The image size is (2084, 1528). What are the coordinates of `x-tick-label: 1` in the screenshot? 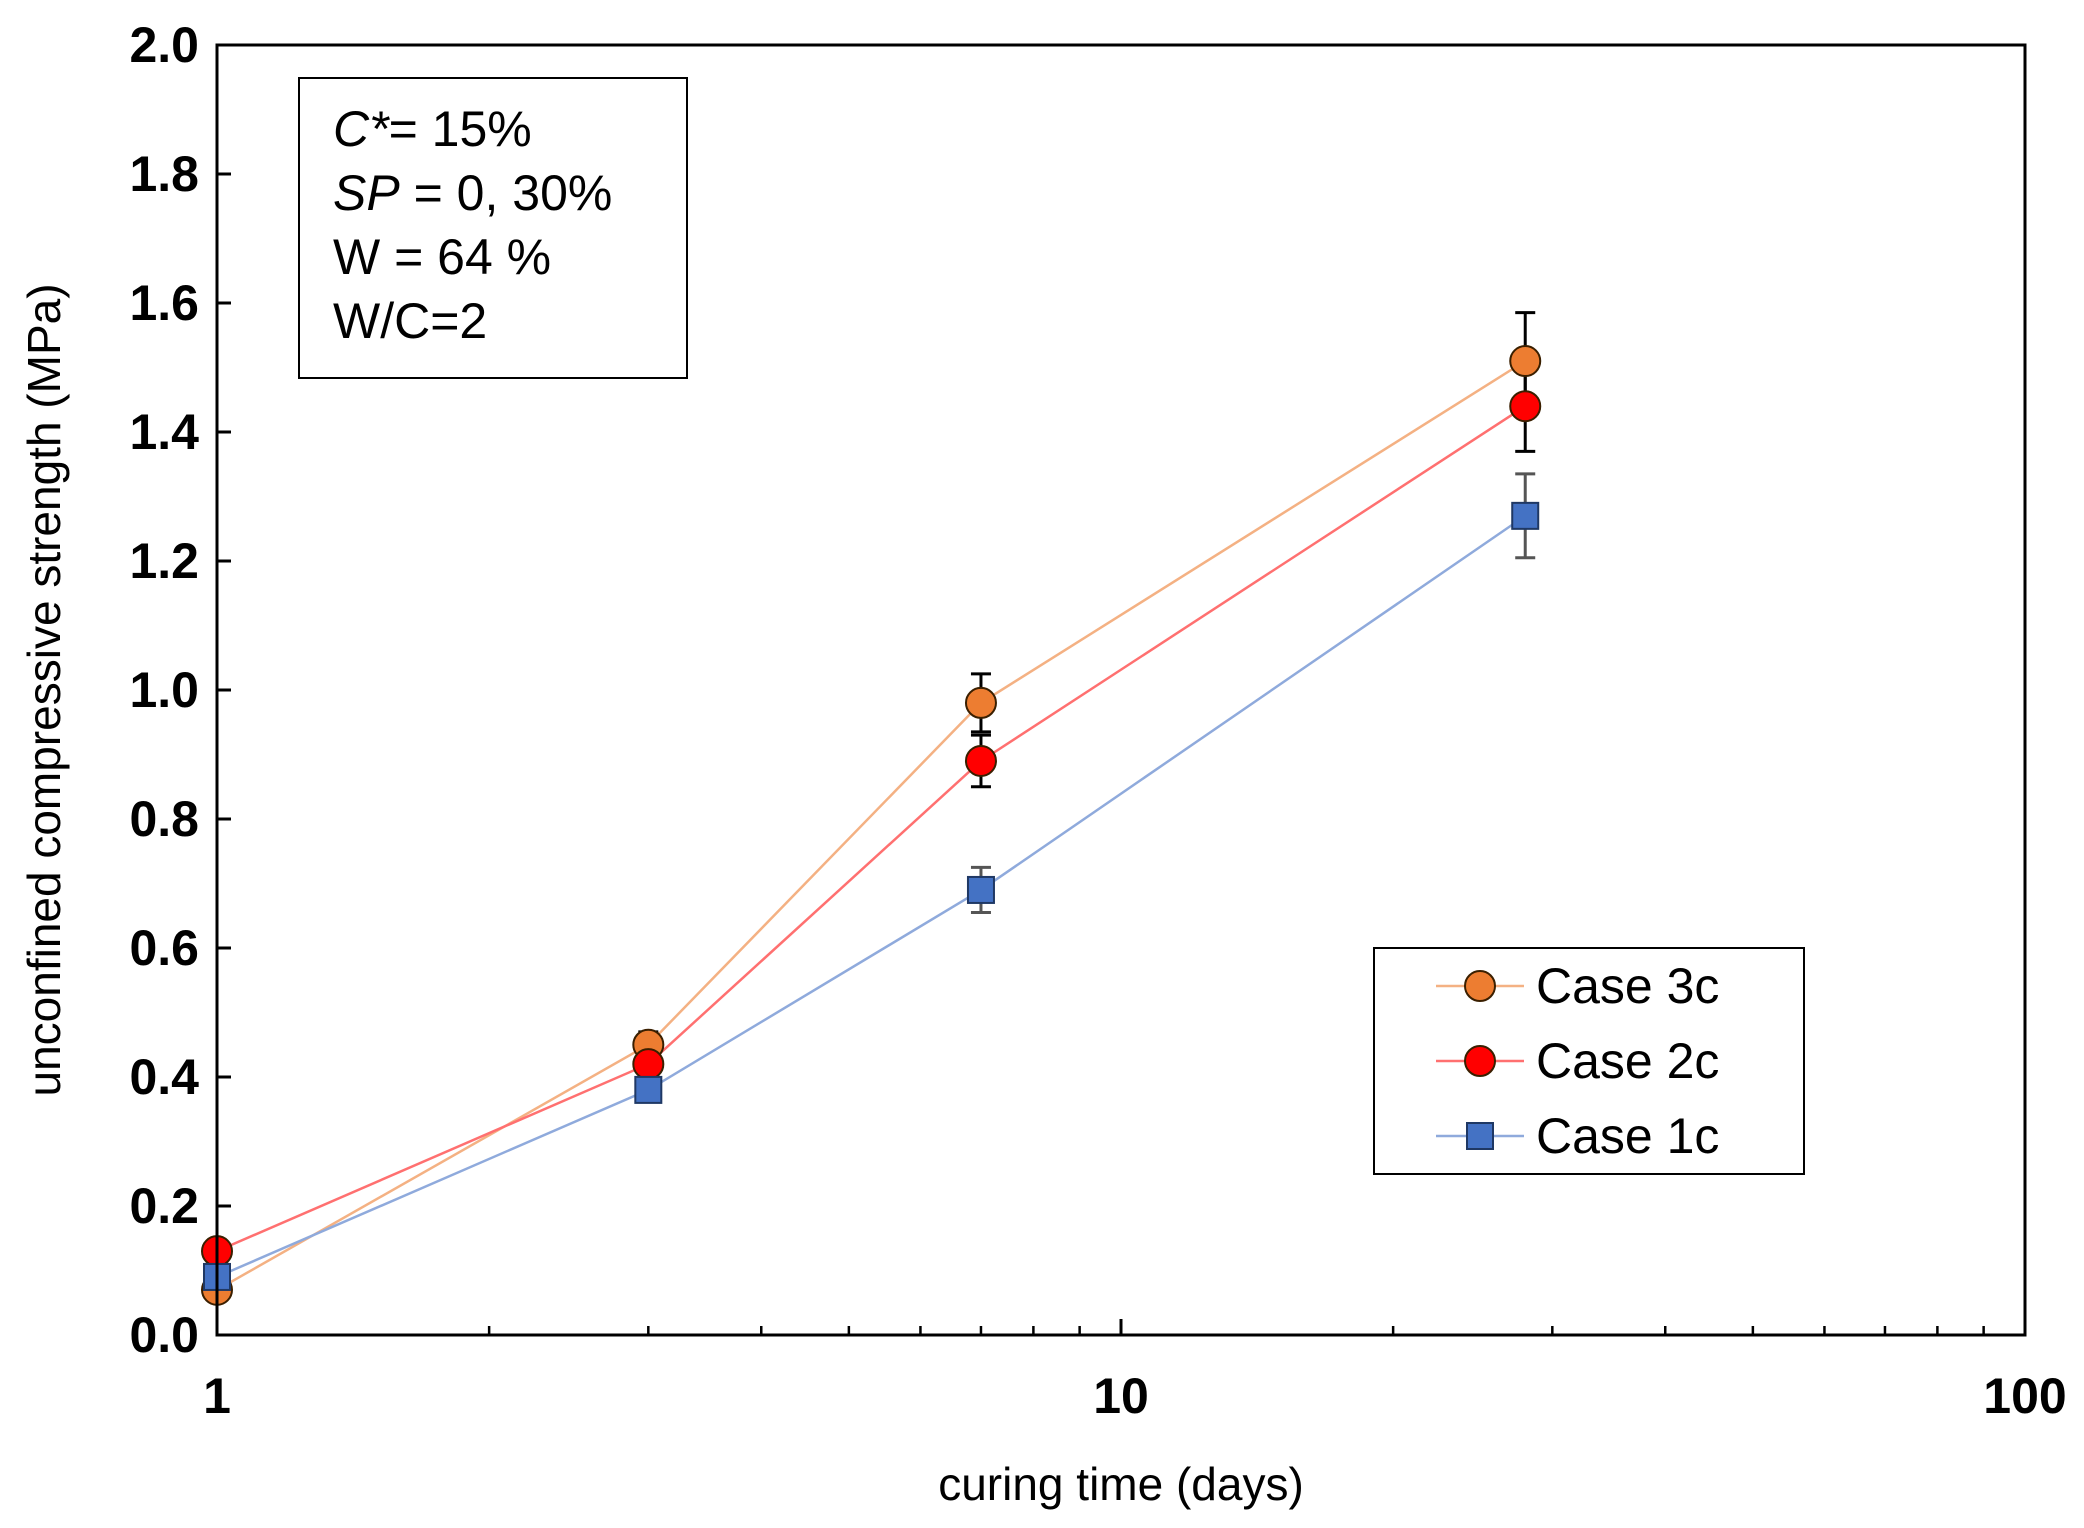 It's located at (217, 1396).